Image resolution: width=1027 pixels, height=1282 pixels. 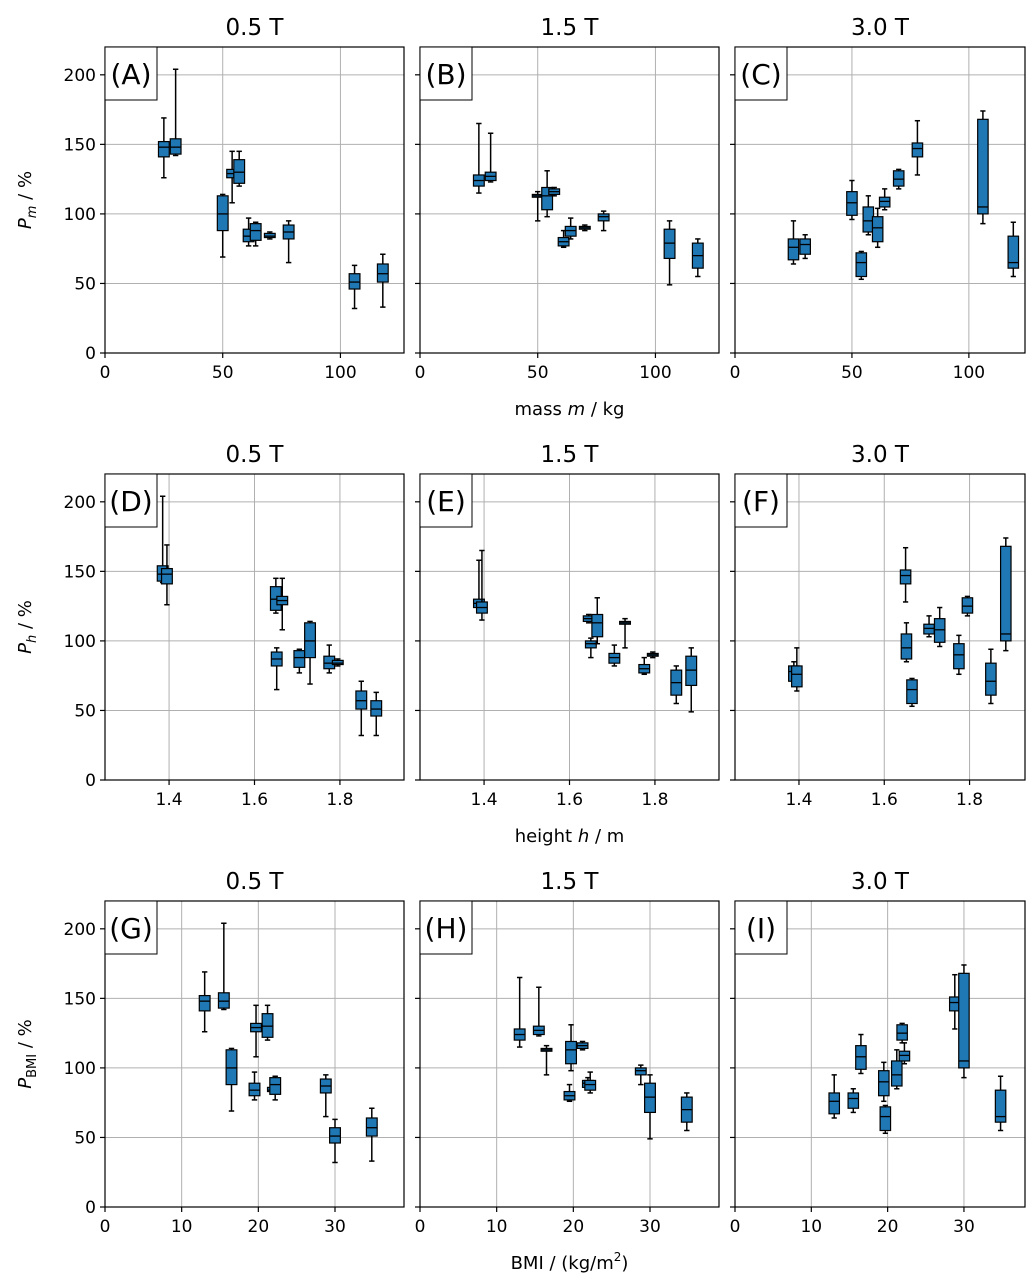 I want to click on x-tick-label: 1.4, so click(x=169, y=800).